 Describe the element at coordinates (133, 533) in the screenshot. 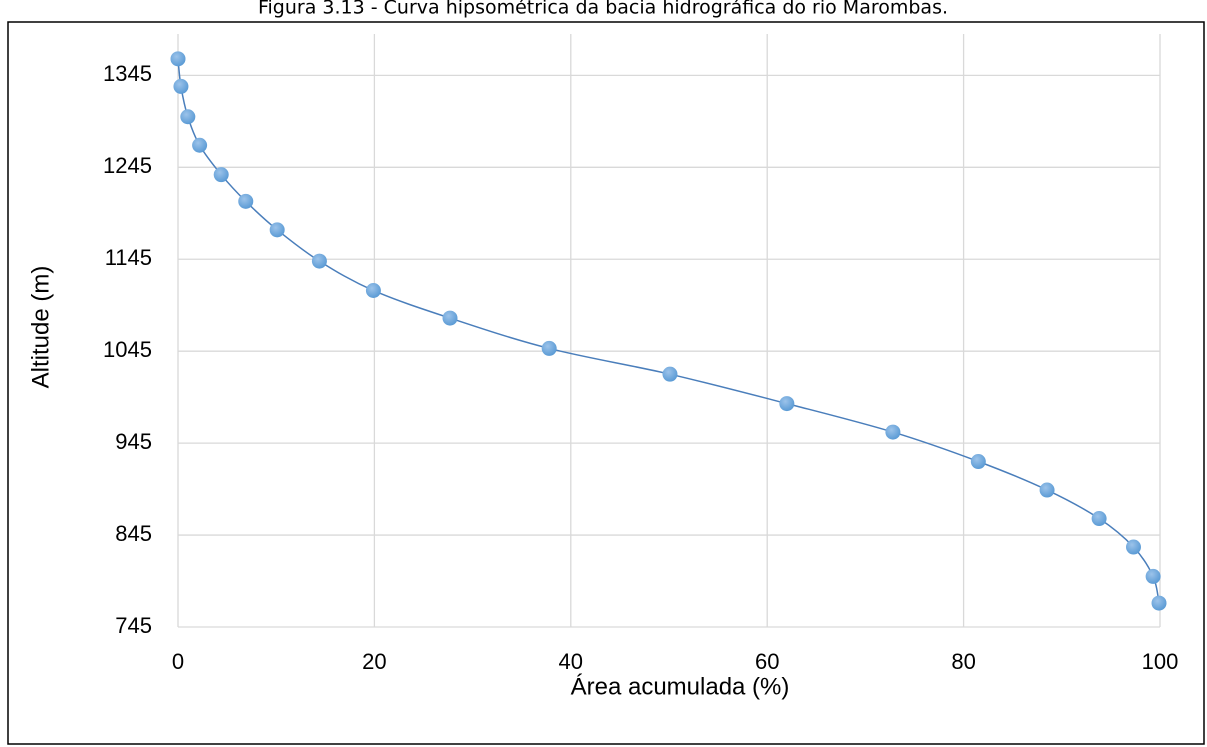

I see `y-tick-label: 845` at that location.